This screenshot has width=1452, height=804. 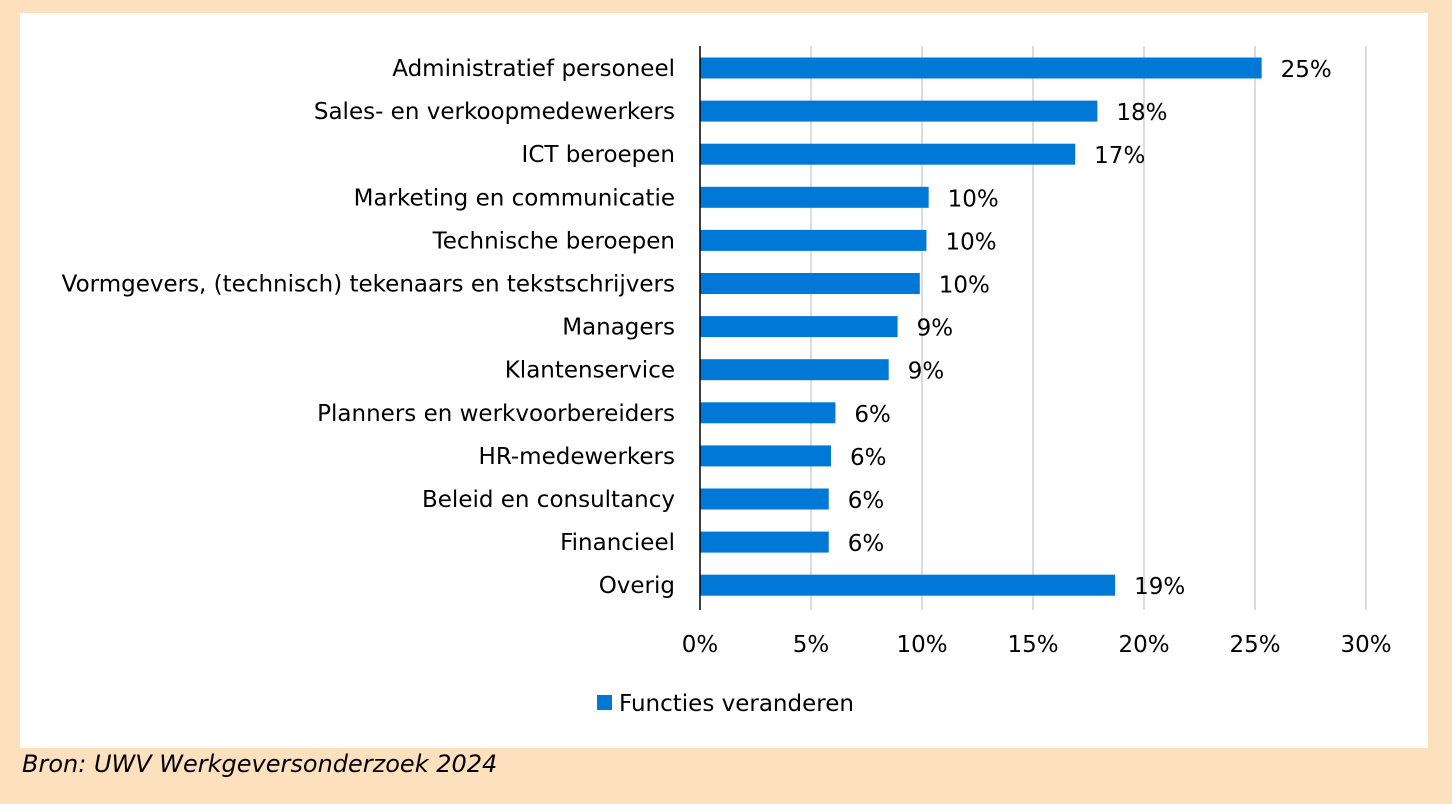 I want to click on legend-label: Functies veranderen, so click(x=736, y=704).